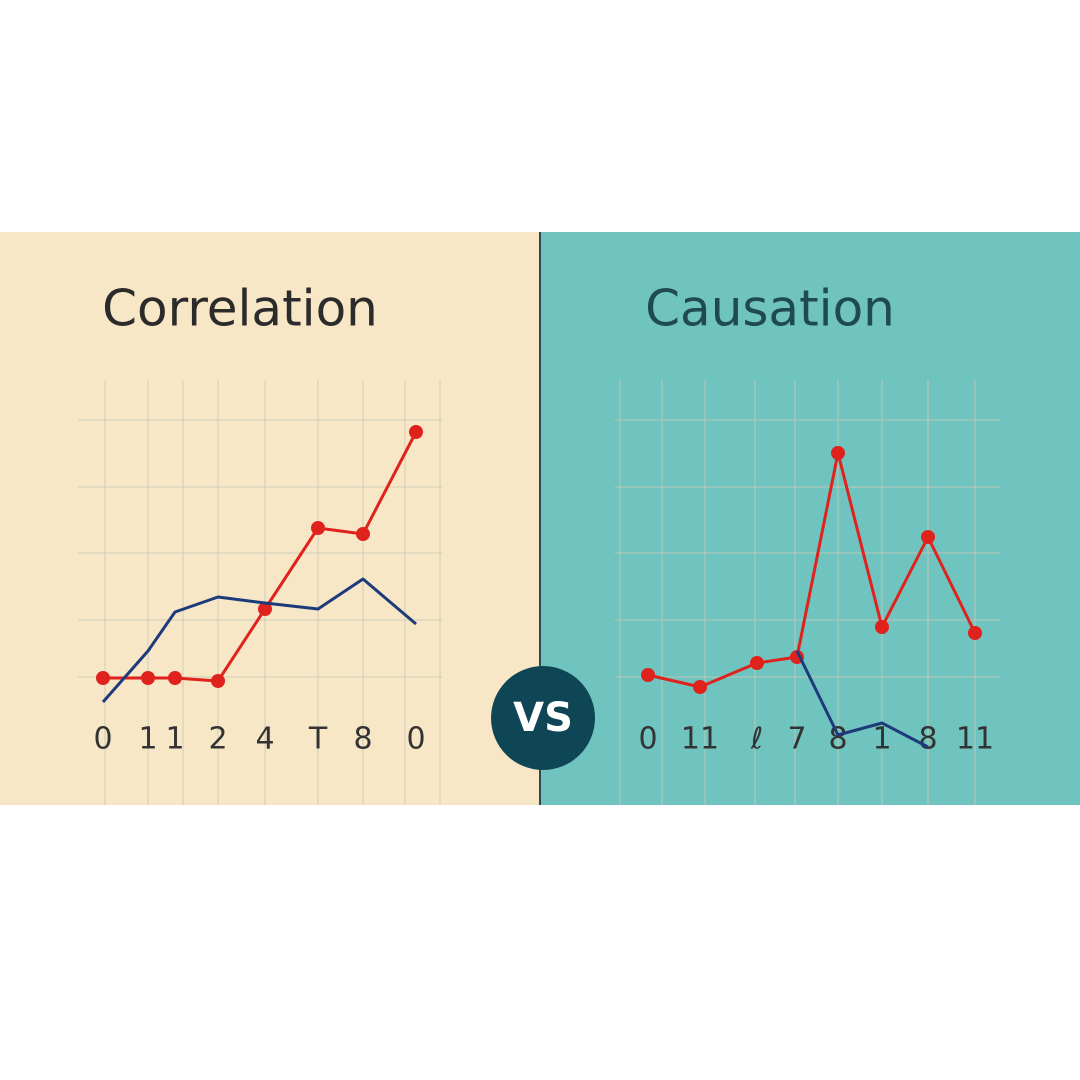 This screenshot has height=1080, width=1080. I want to click on x-tick-label: 4, so click(264, 739).